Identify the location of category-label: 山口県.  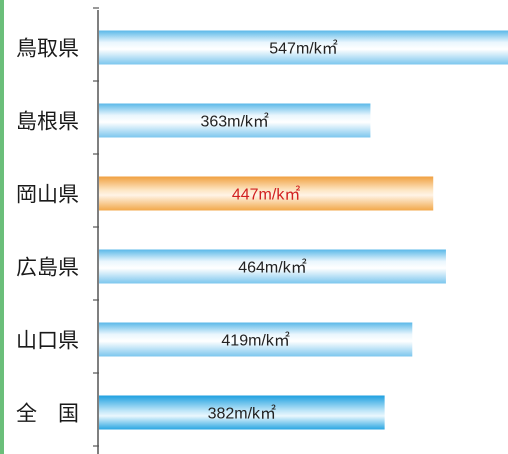
(47, 341).